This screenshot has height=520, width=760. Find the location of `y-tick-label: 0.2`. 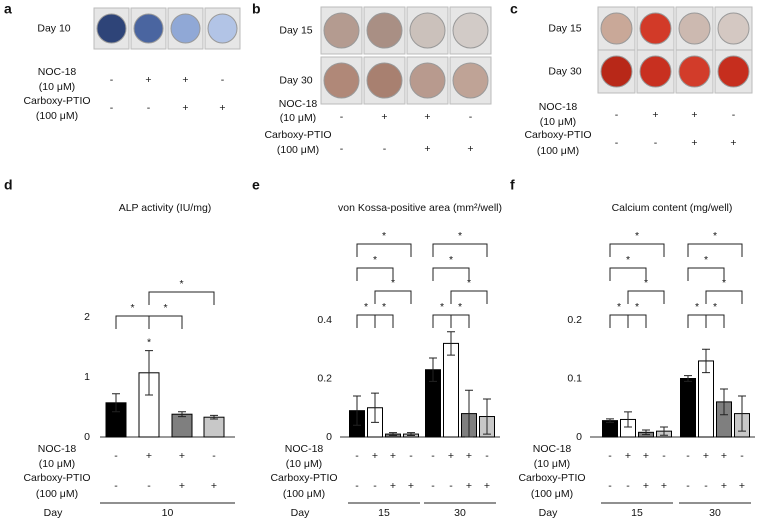

y-tick-label: 0.2 is located at coordinates (574, 320).